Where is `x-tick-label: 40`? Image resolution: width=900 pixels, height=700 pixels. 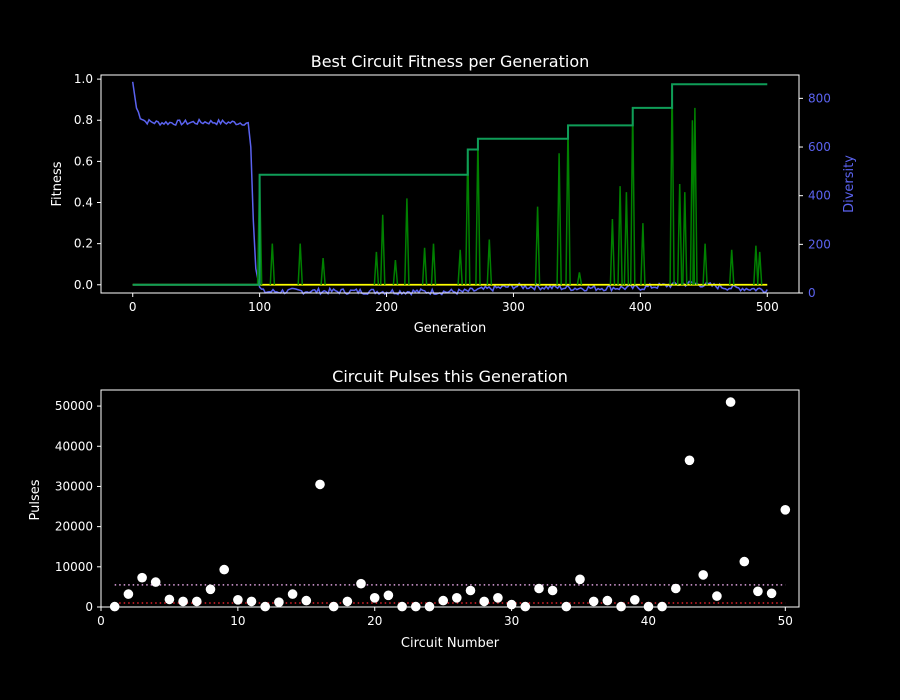
x-tick-label: 40 is located at coordinates (648, 621).